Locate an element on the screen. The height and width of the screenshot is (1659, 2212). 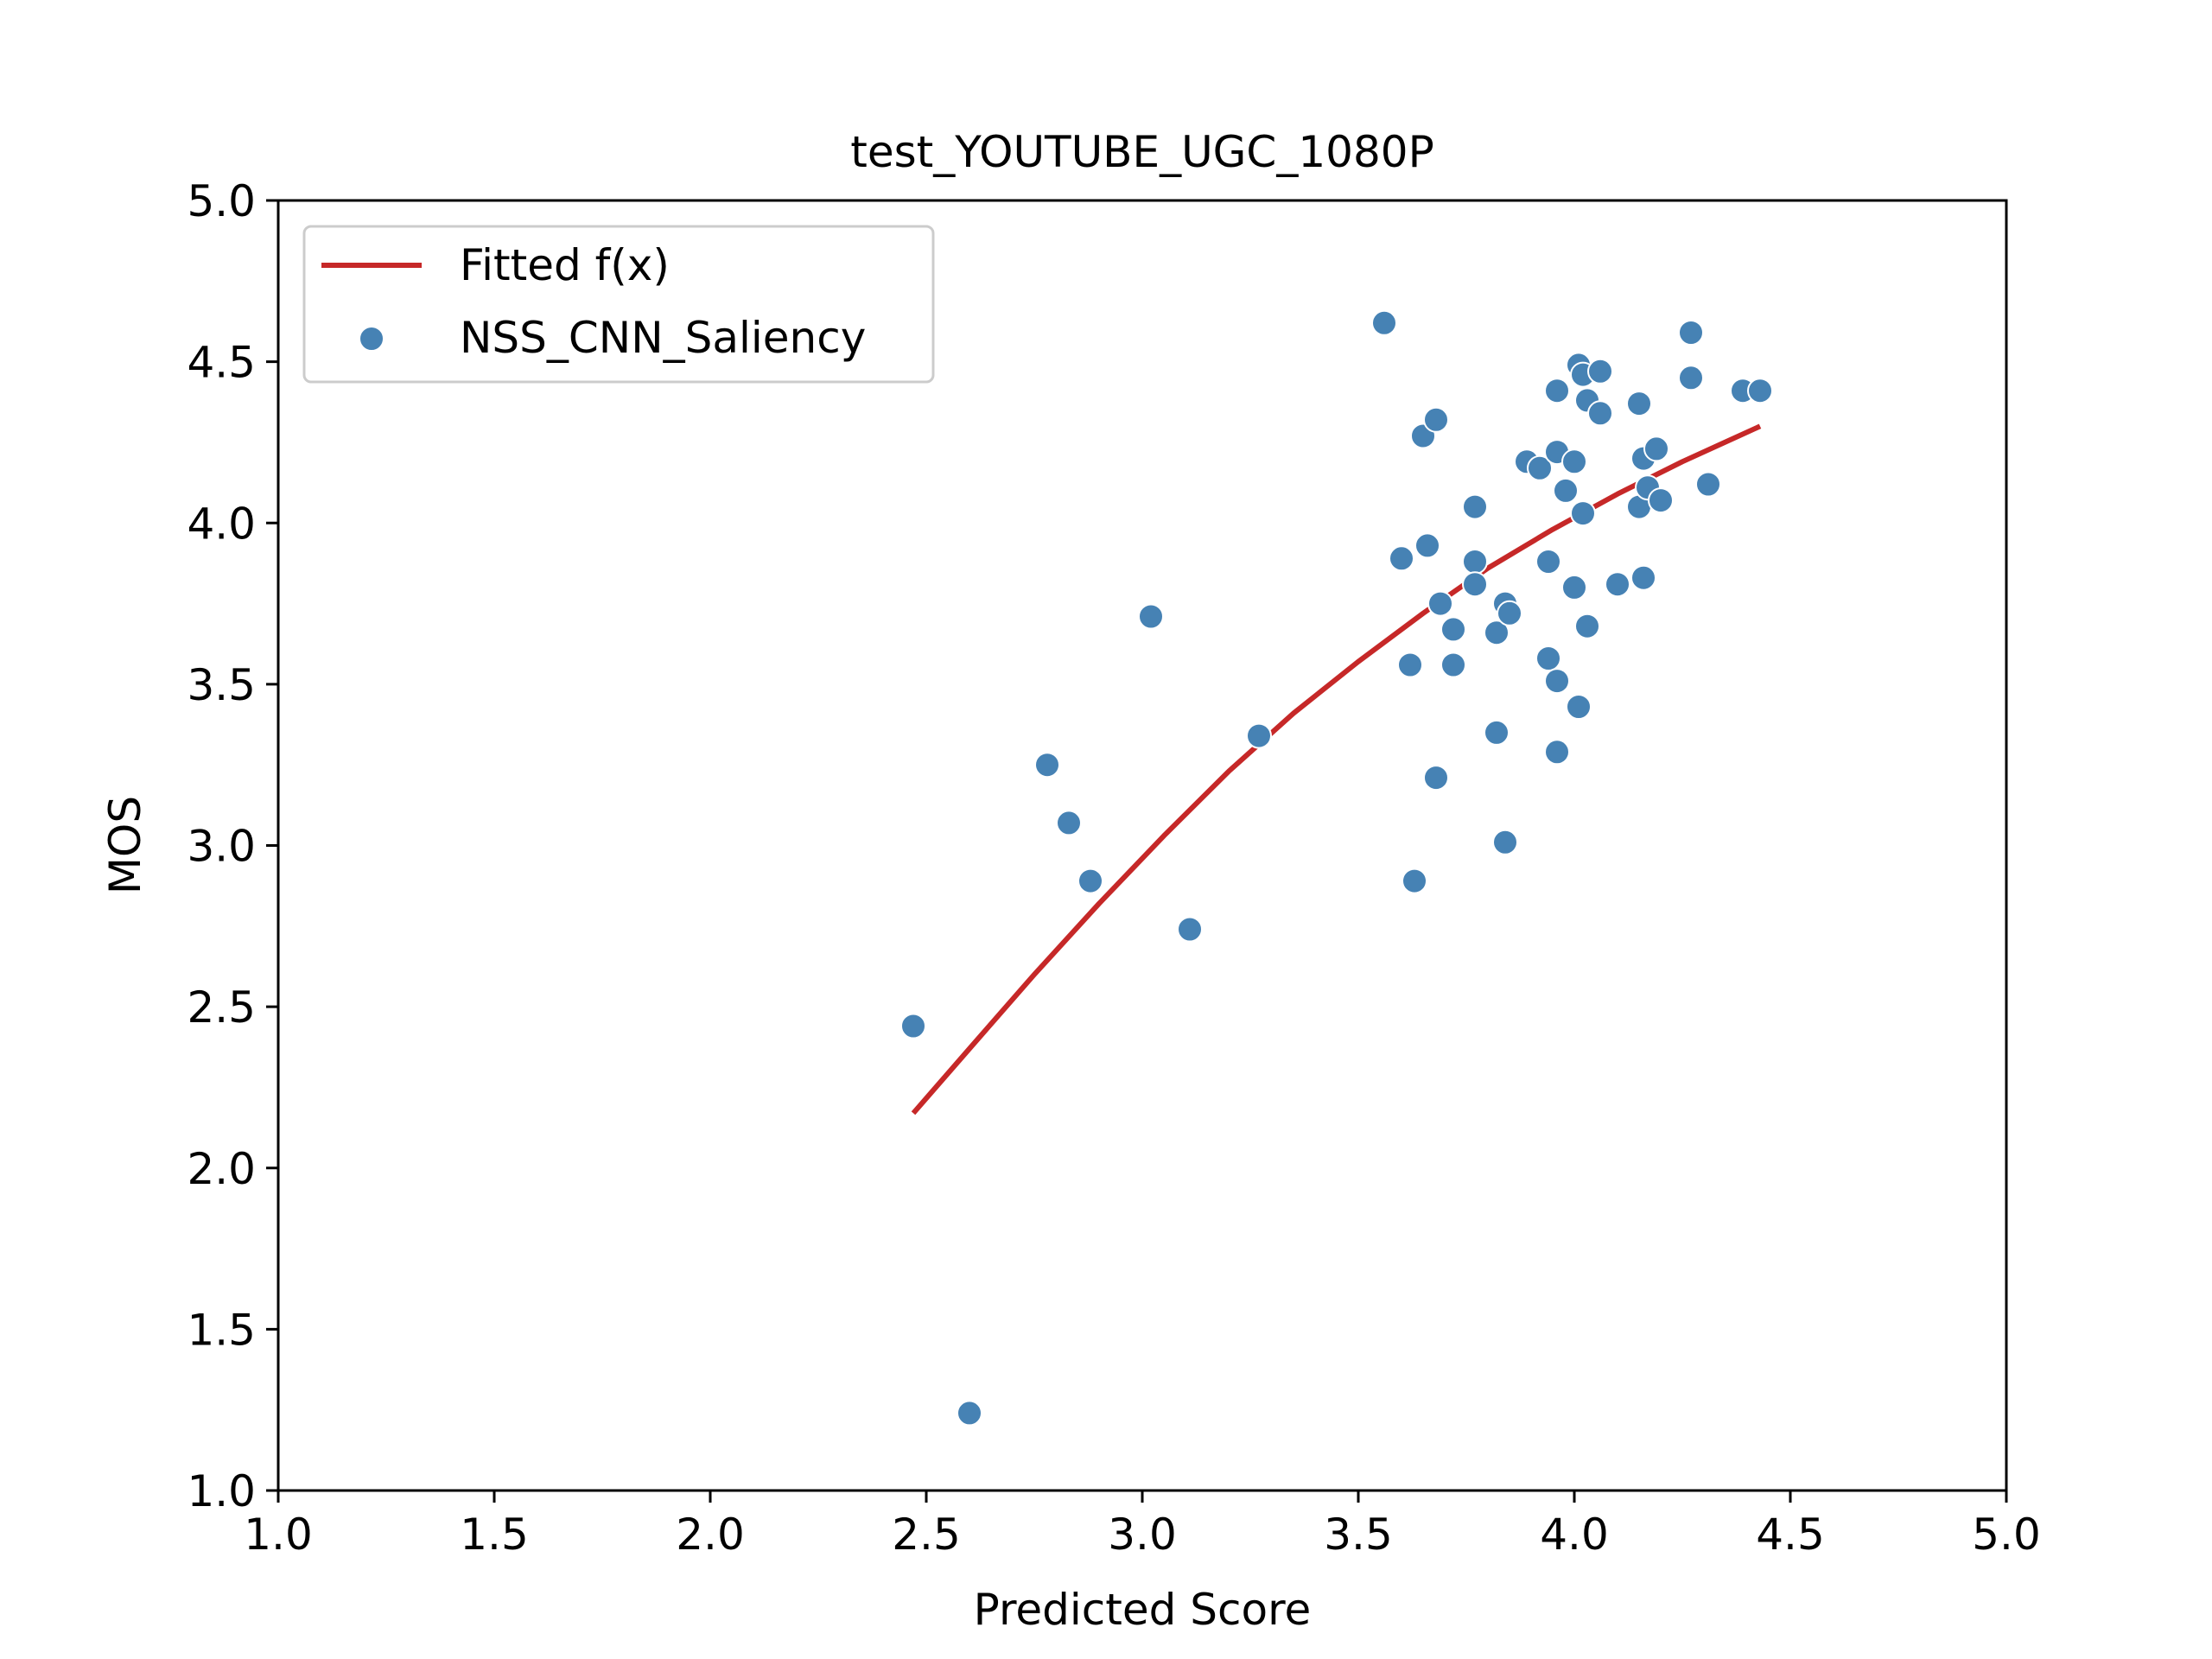
legend-label-fit: Fitted f(x) is located at coordinates (565, 265).